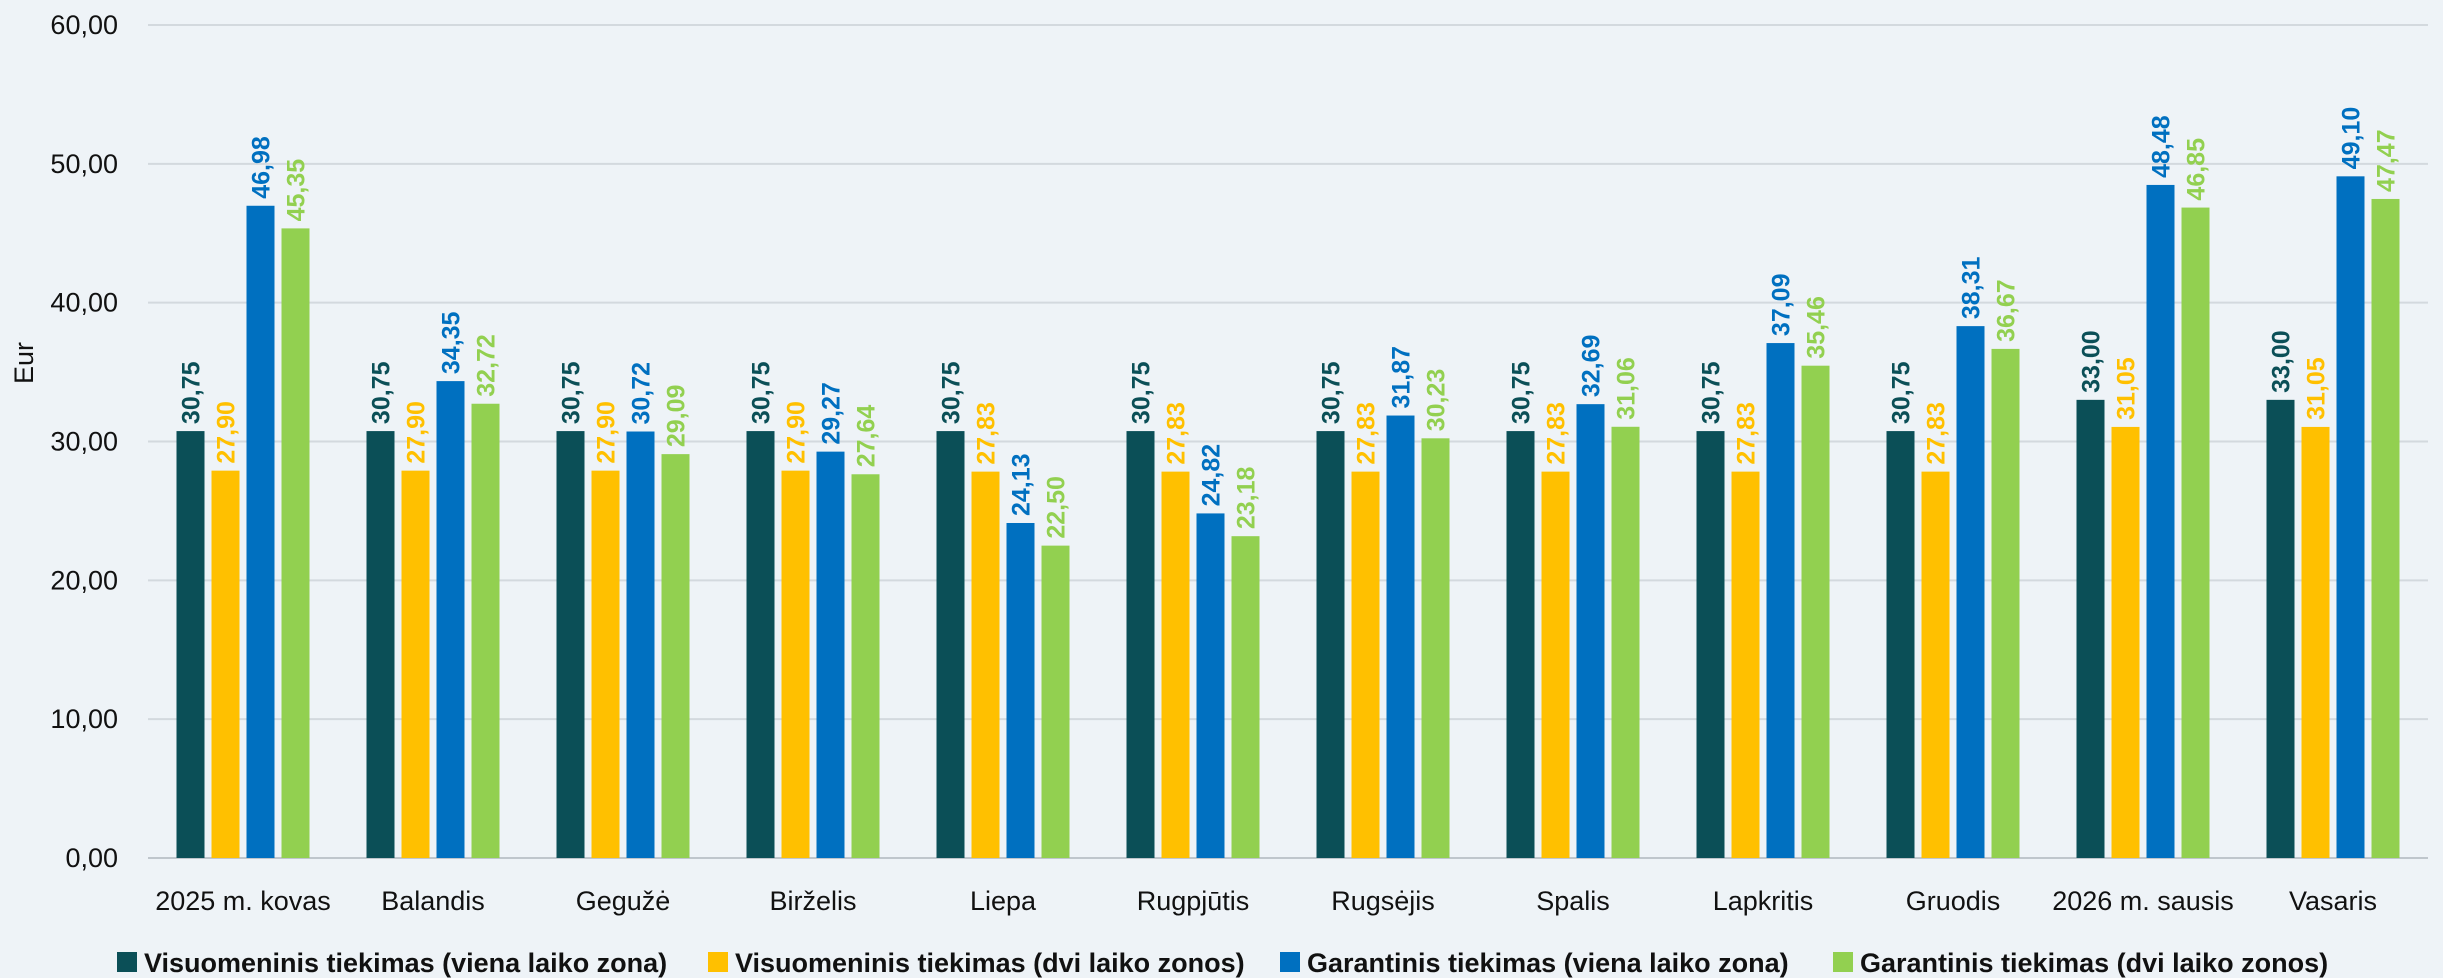  I want to click on data-label: 29,27, so click(832, 413).